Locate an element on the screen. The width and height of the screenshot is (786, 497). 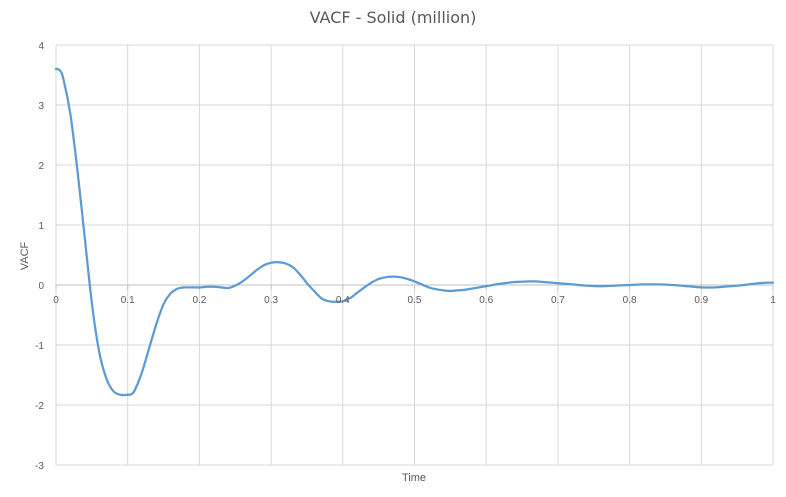
y-tick-label: 0 is located at coordinates (41, 286).